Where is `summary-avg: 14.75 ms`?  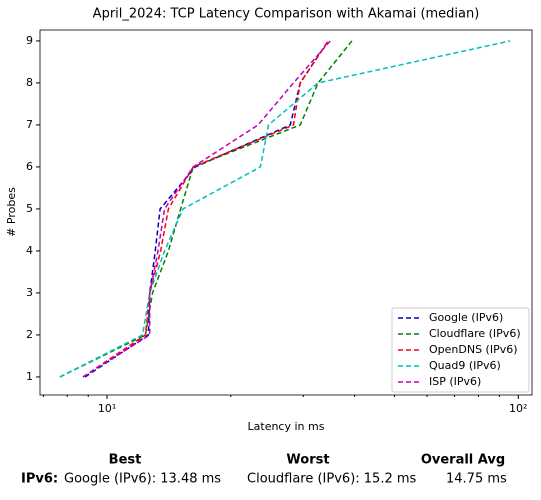
summary-avg: 14.75 ms is located at coordinates (476, 479).